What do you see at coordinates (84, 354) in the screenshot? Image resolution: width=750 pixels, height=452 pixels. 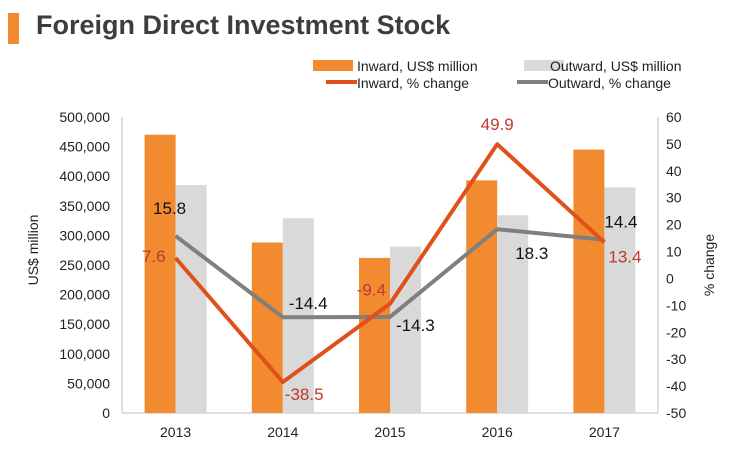 I see `y-left-tick-label: 100,000` at bounding box center [84, 354].